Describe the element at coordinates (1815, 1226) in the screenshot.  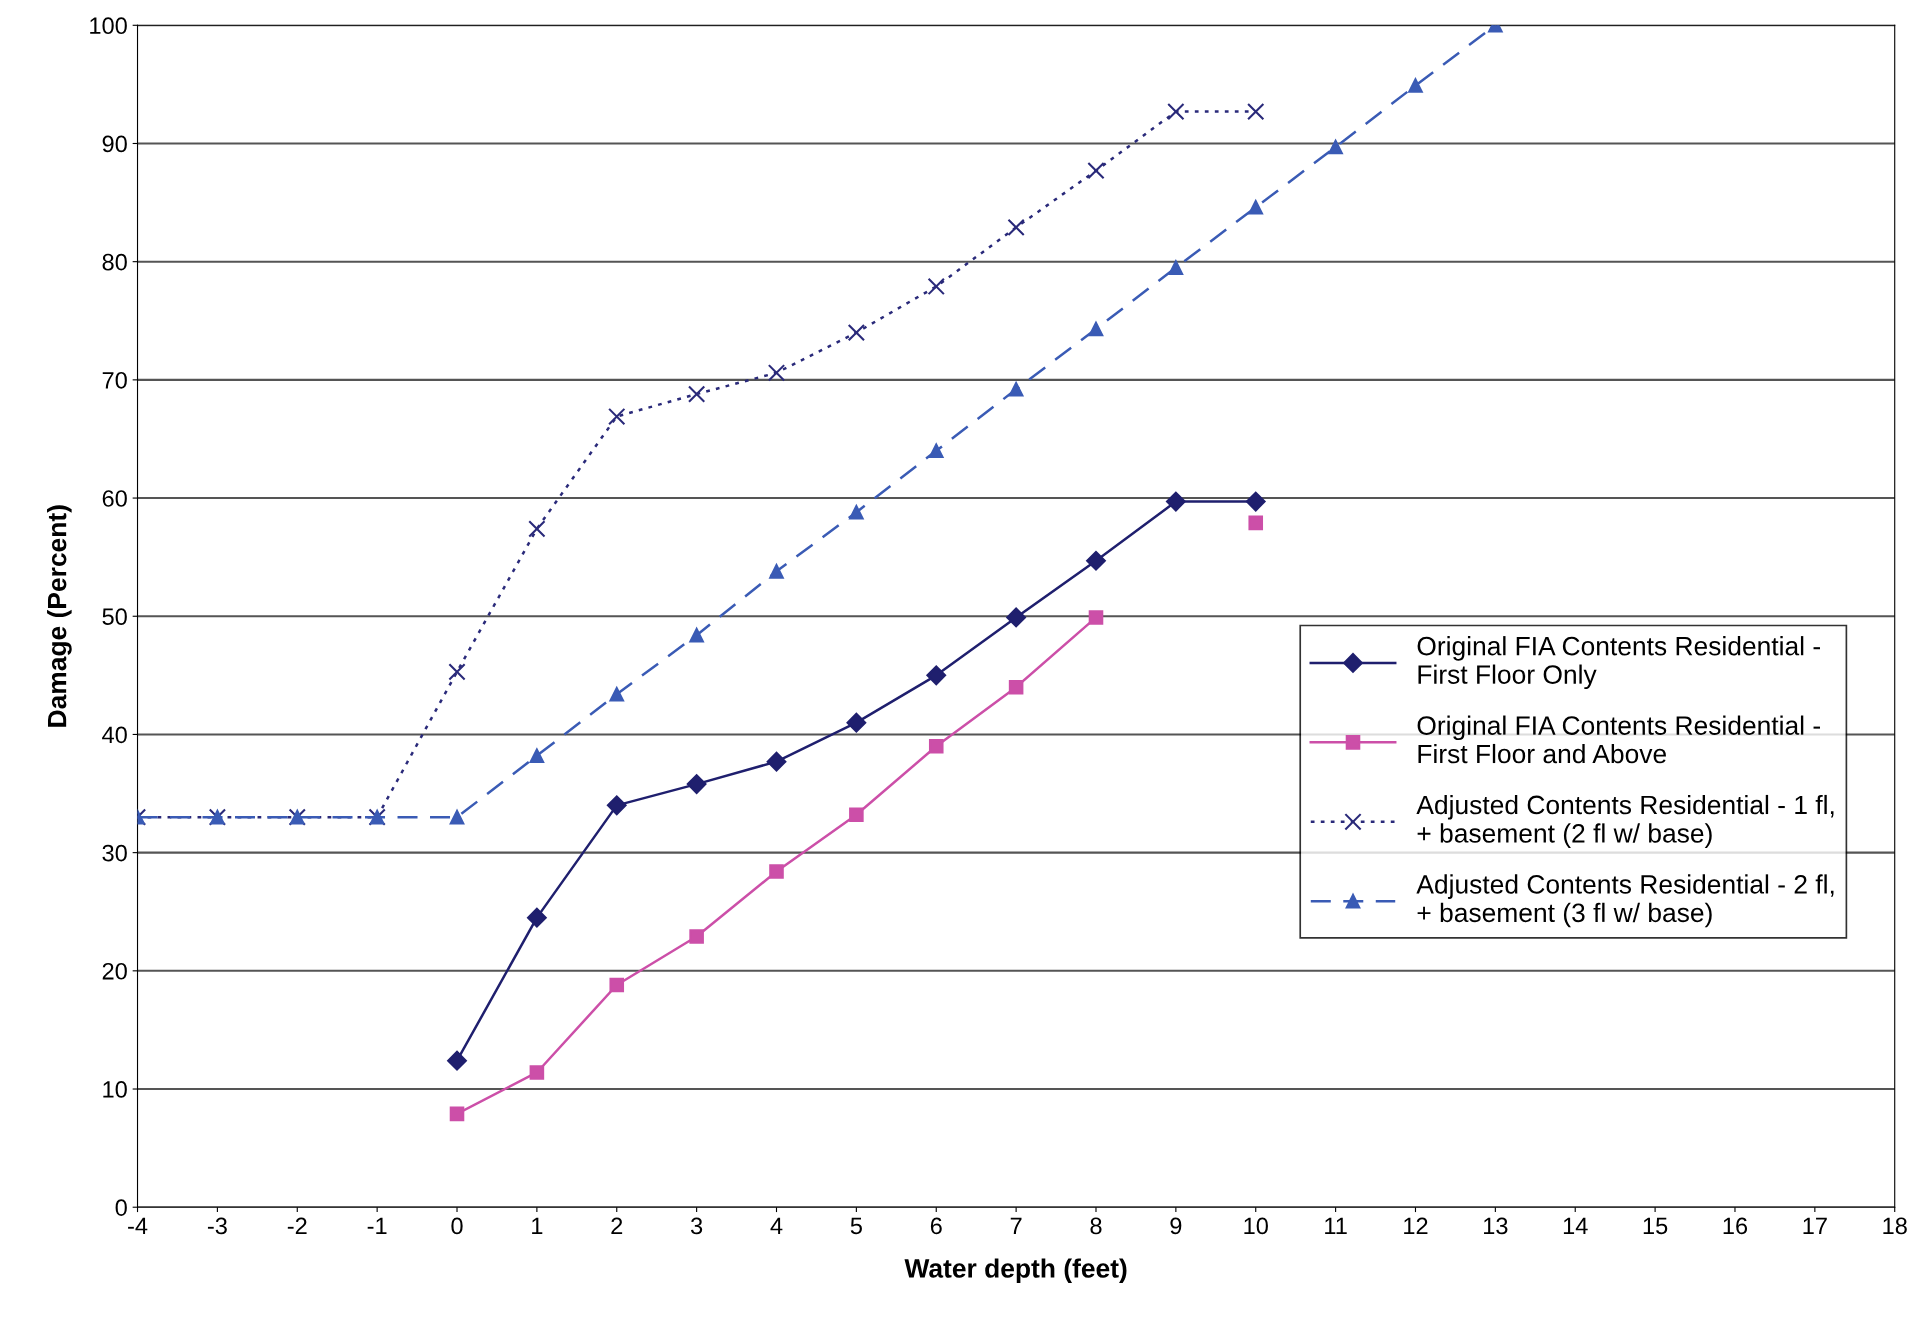
I see `x-tick-label: 17` at that location.